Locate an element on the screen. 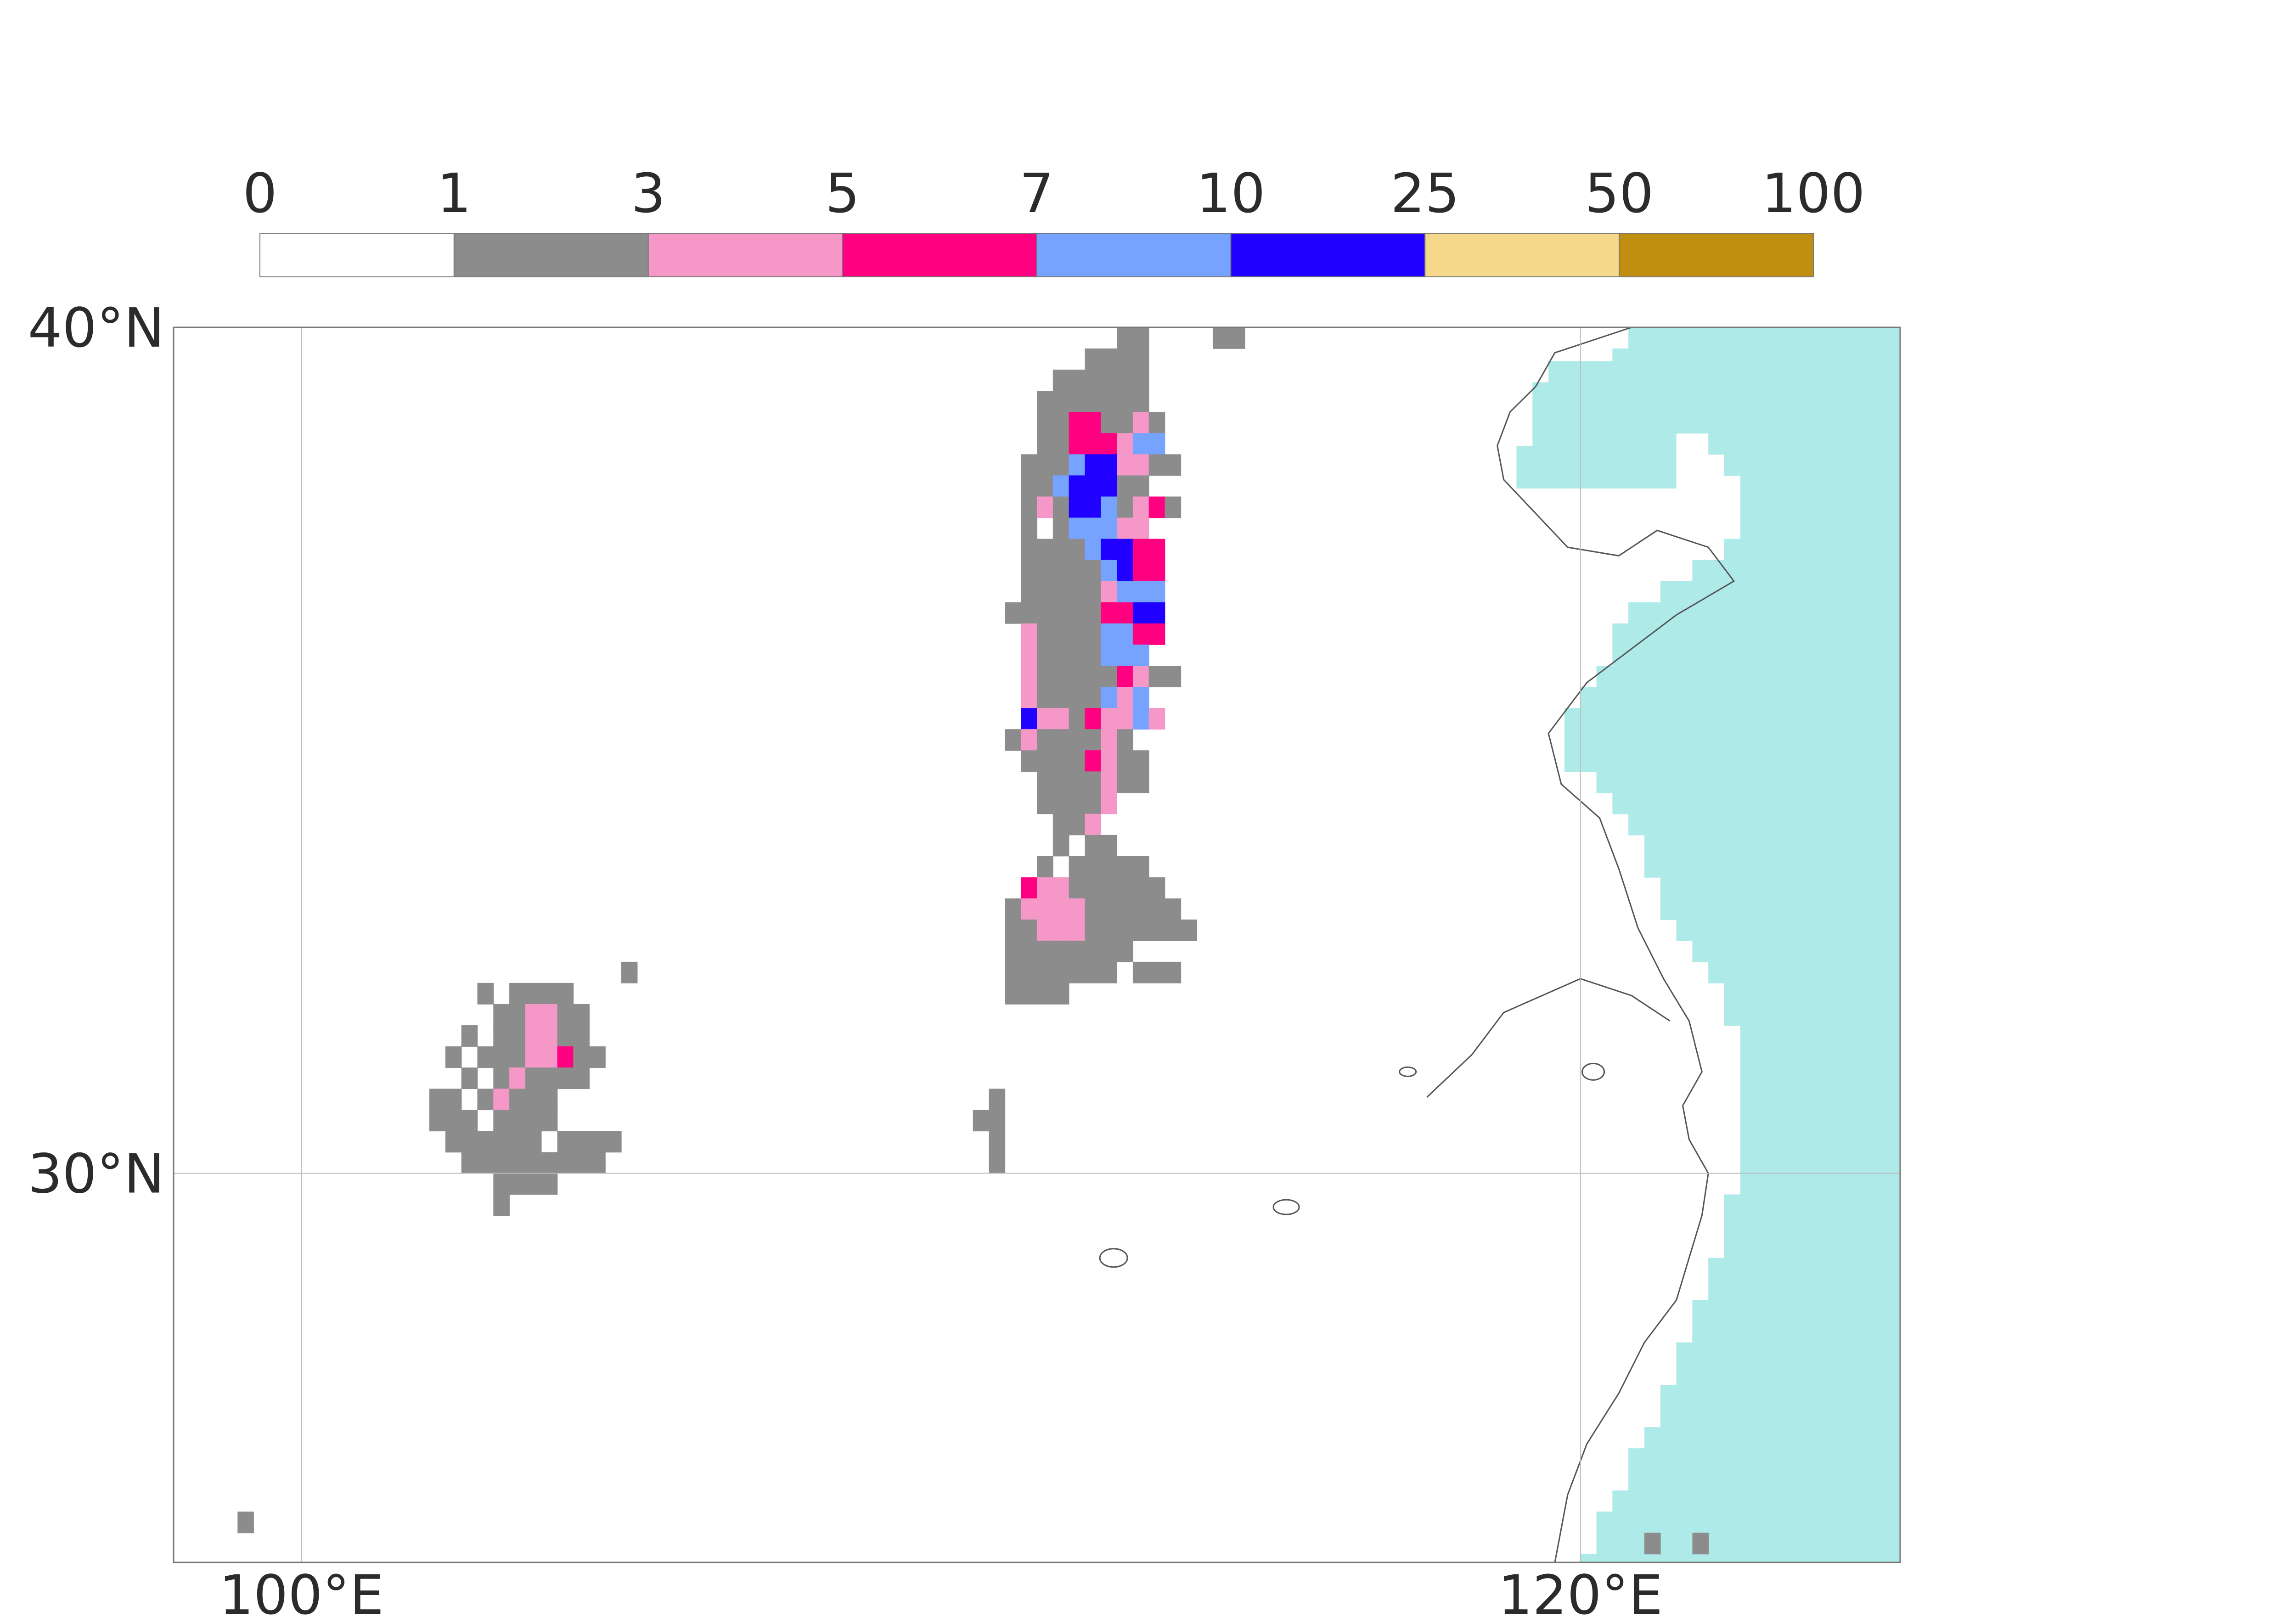 The width and height of the screenshot is (2296, 1623). colorbar-label: 0 is located at coordinates (259, 193).